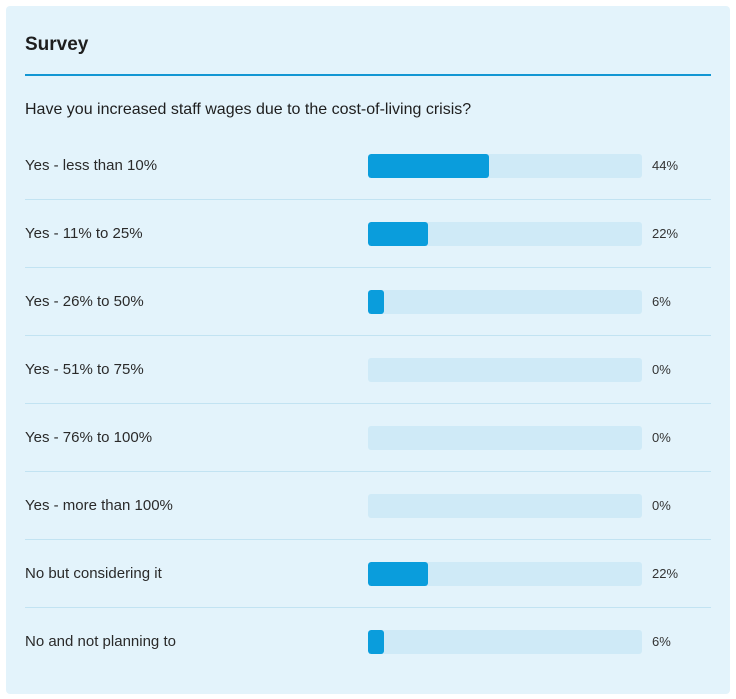  I want to click on result-row: No but considering it 22%, so click(368, 574).